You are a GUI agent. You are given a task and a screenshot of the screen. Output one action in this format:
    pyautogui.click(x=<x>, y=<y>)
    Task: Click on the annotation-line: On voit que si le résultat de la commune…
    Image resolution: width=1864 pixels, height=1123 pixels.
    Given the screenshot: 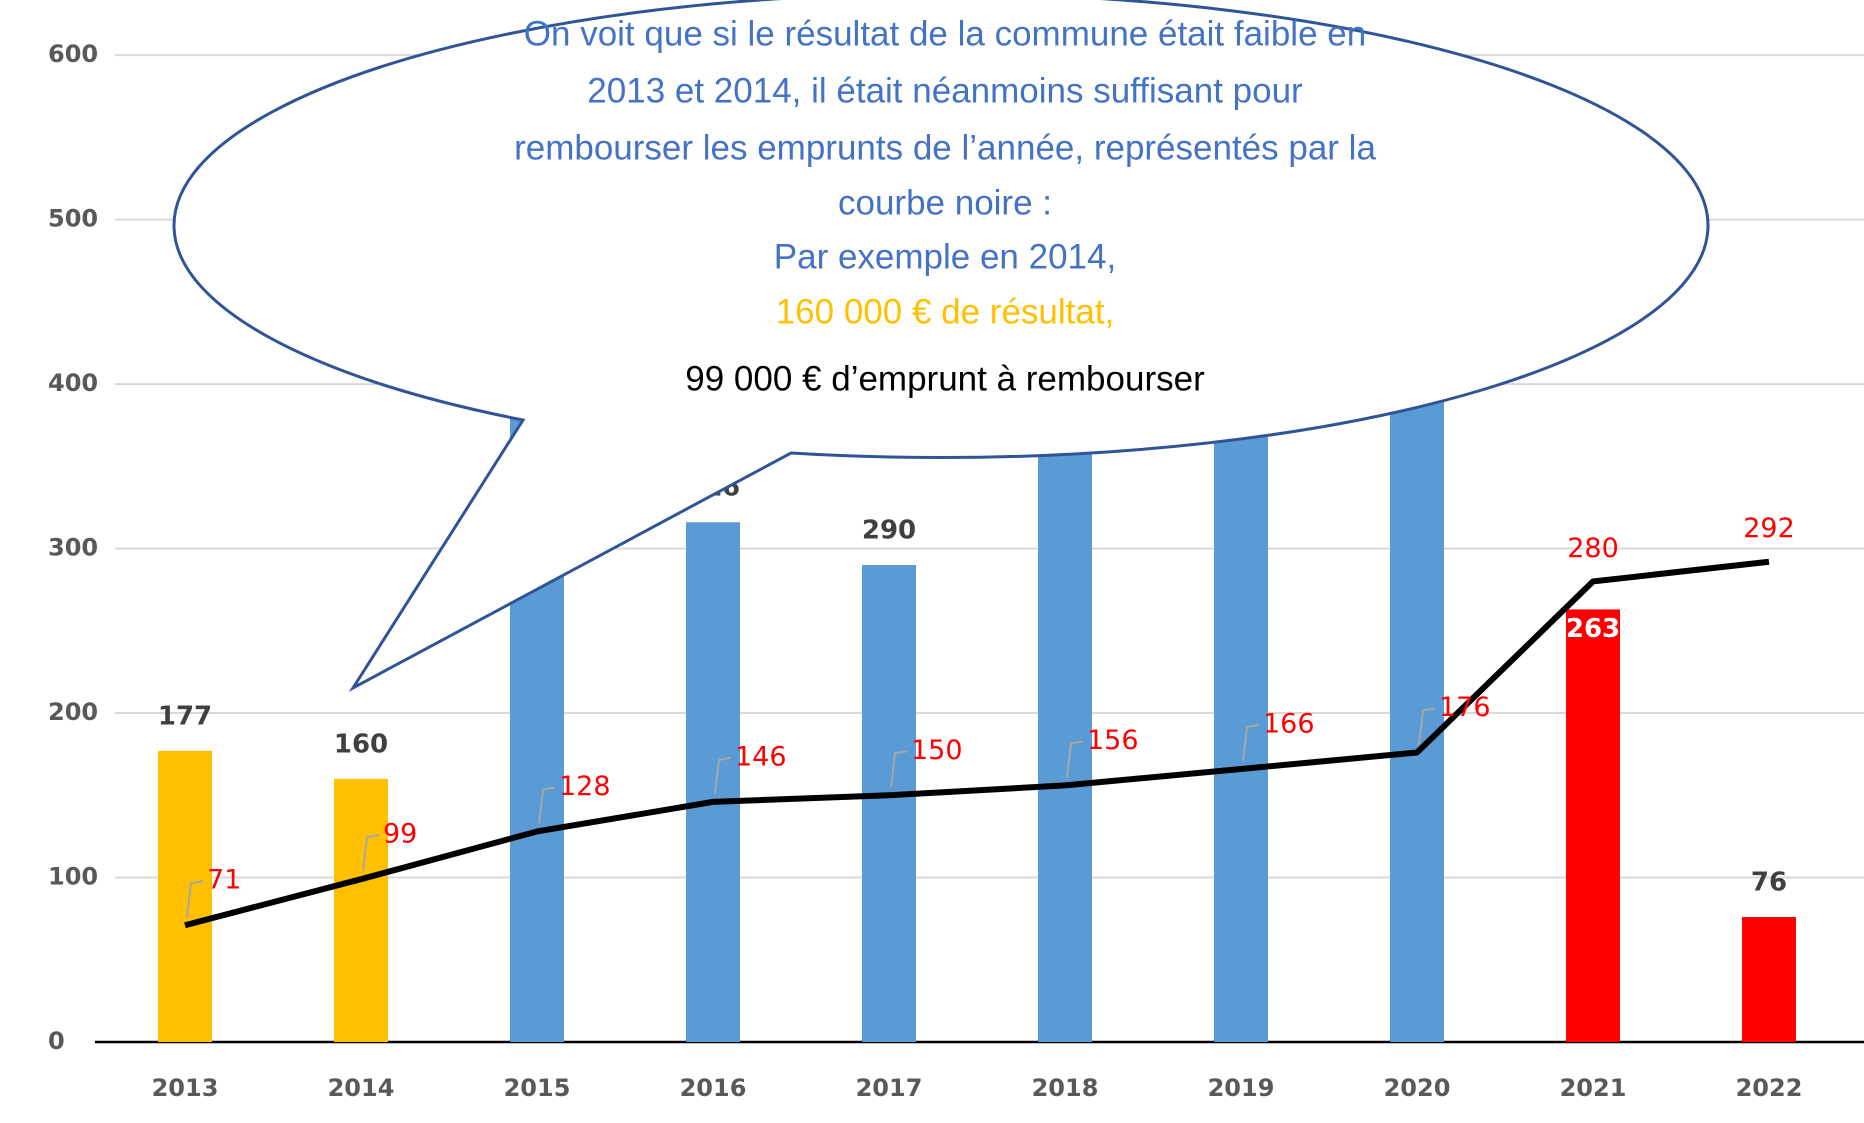 What is the action you would take?
    pyautogui.click(x=945, y=33)
    